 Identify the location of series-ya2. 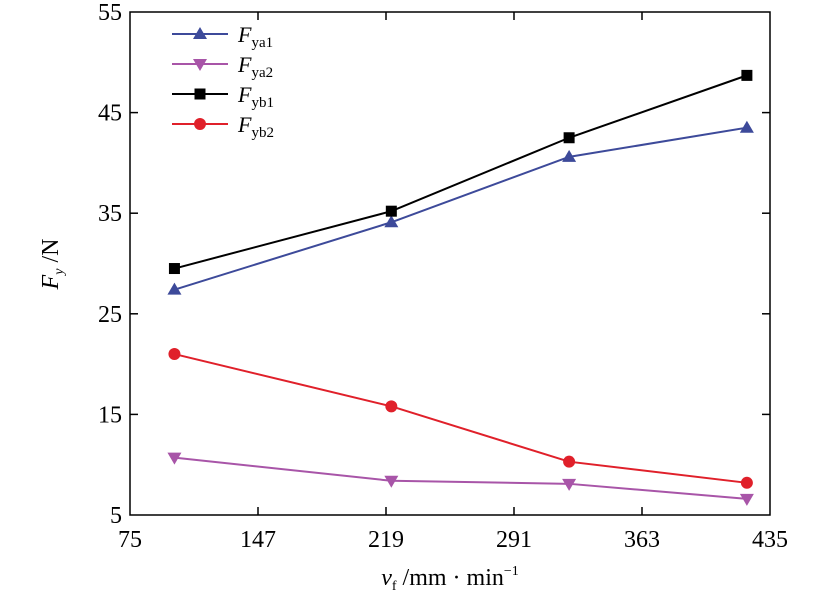
(460, 479).